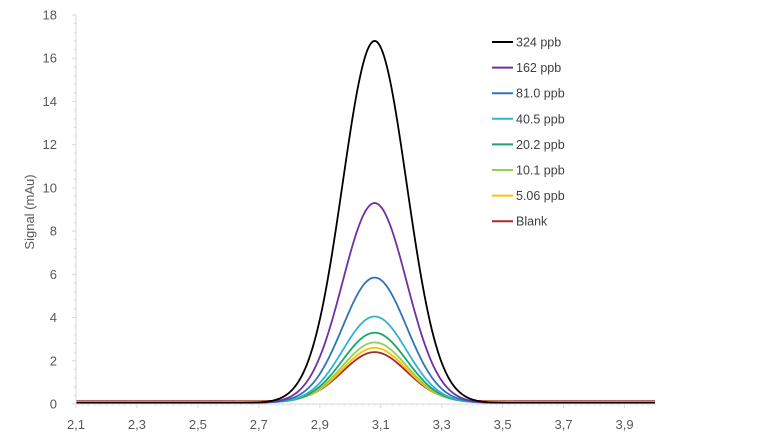  Describe the element at coordinates (564, 424) in the screenshot. I see `x-tick-label: 3,7` at that location.